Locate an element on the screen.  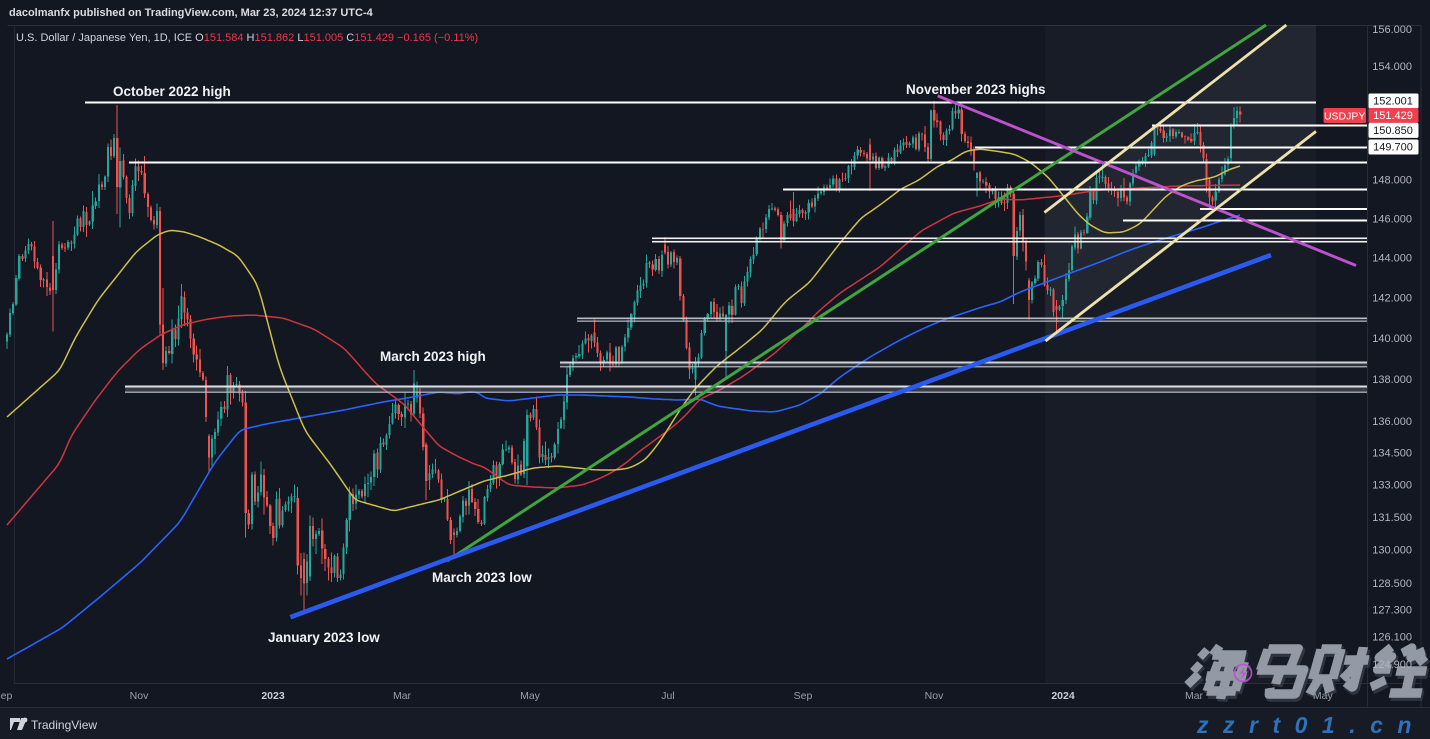
svg-text: 130.000 is located at coordinates (1392, 551).